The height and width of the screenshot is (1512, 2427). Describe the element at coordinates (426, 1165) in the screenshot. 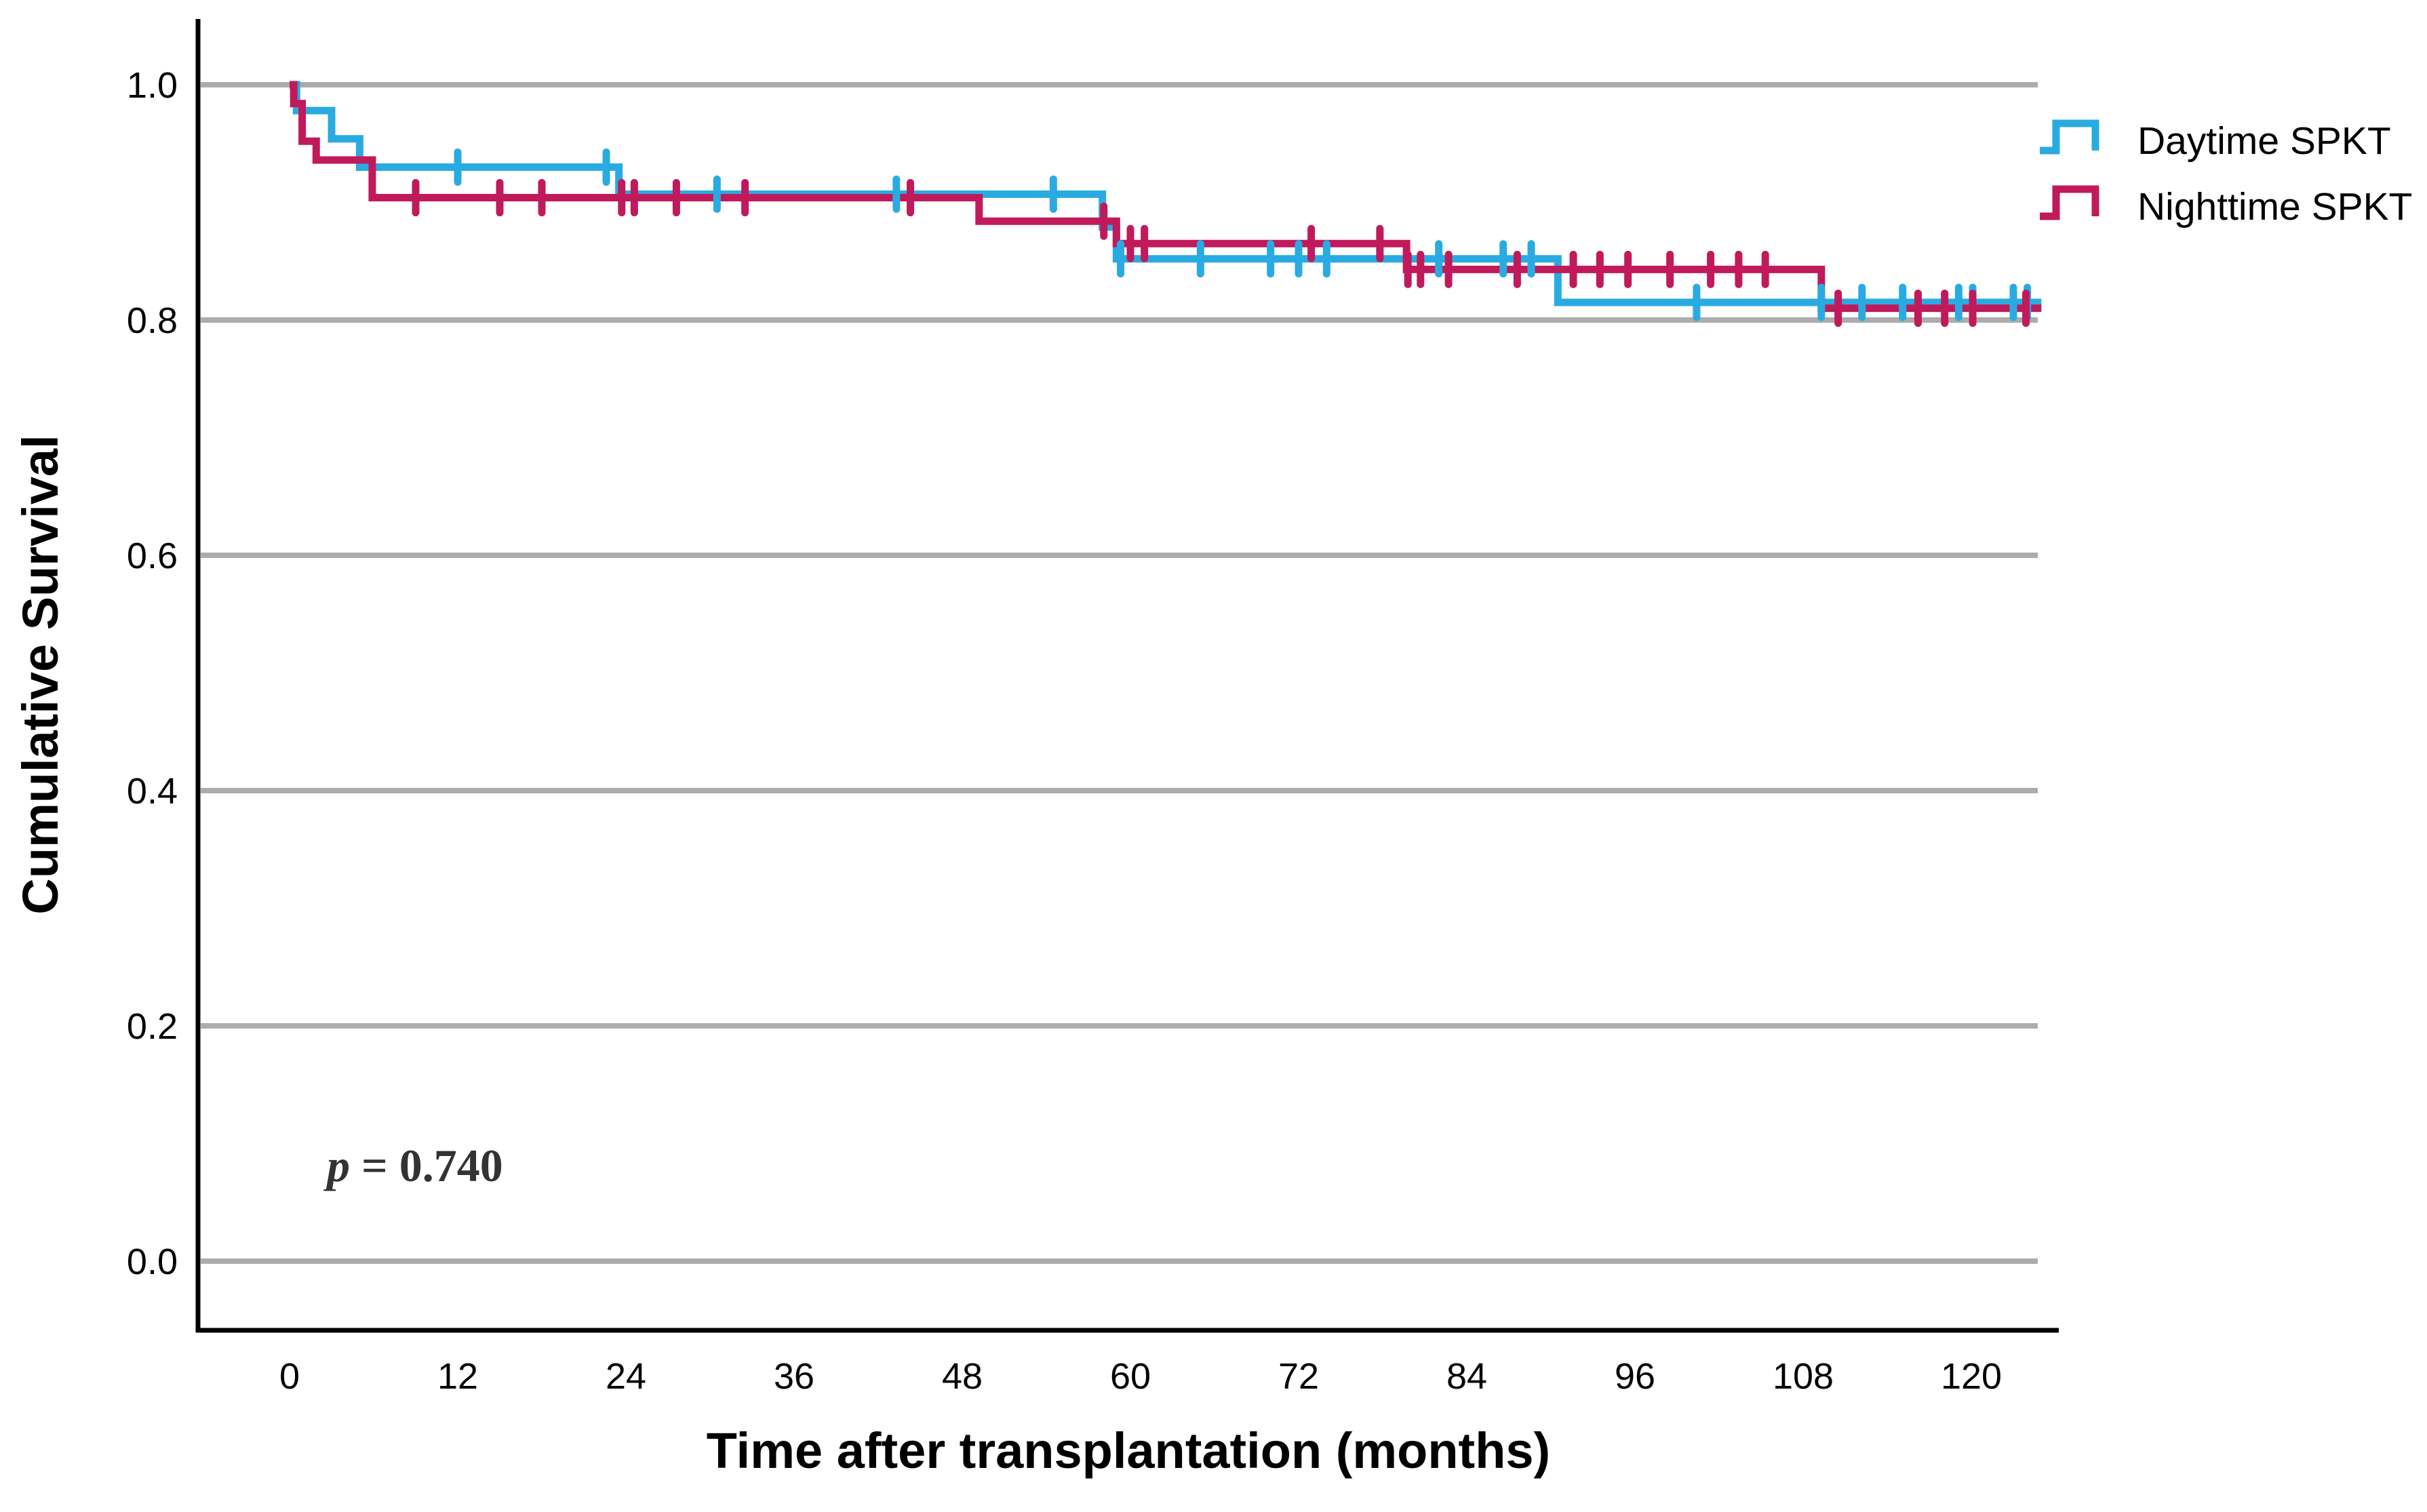

I see `p-value-text: = 0.740` at that location.